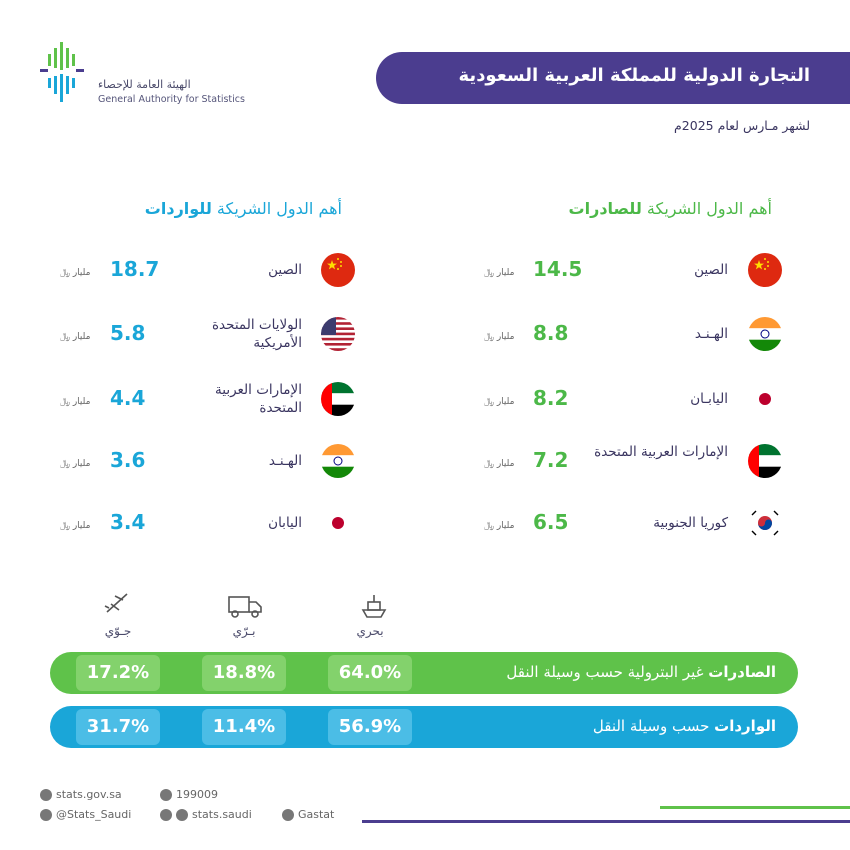 This screenshot has width=850, height=850. What do you see at coordinates (178, 208) in the screenshot?
I see `imports-heading-highlight: للواردات` at bounding box center [178, 208].